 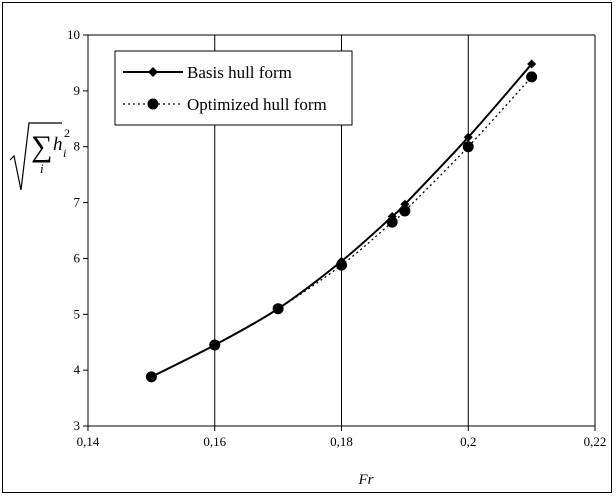 What do you see at coordinates (73, 34) in the screenshot?
I see `y-tick-label: 10` at bounding box center [73, 34].